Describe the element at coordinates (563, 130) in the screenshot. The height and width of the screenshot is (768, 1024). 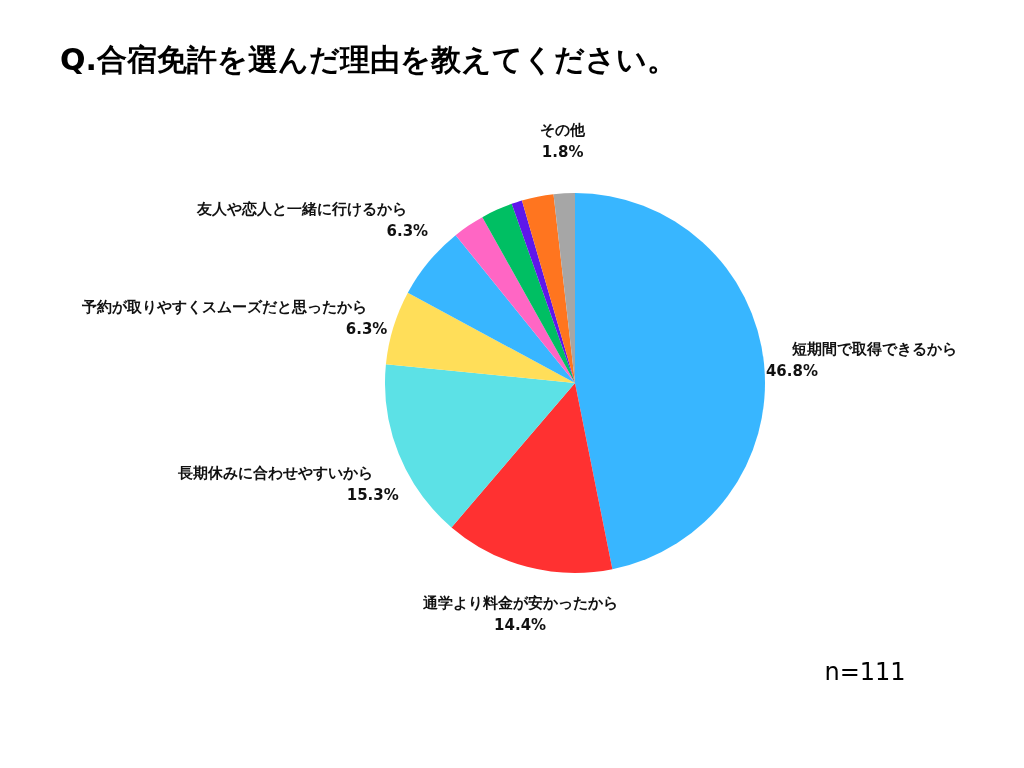
I see `slice-label: その他` at that location.